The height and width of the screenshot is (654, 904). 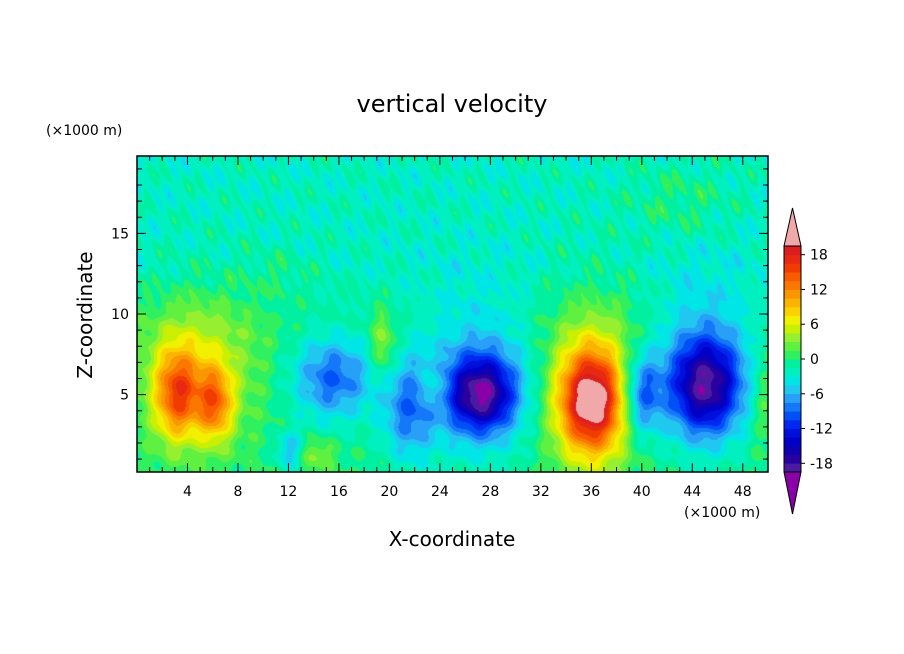 What do you see at coordinates (814, 360) in the screenshot?
I see `colorbar-tick-label: 0` at bounding box center [814, 360].